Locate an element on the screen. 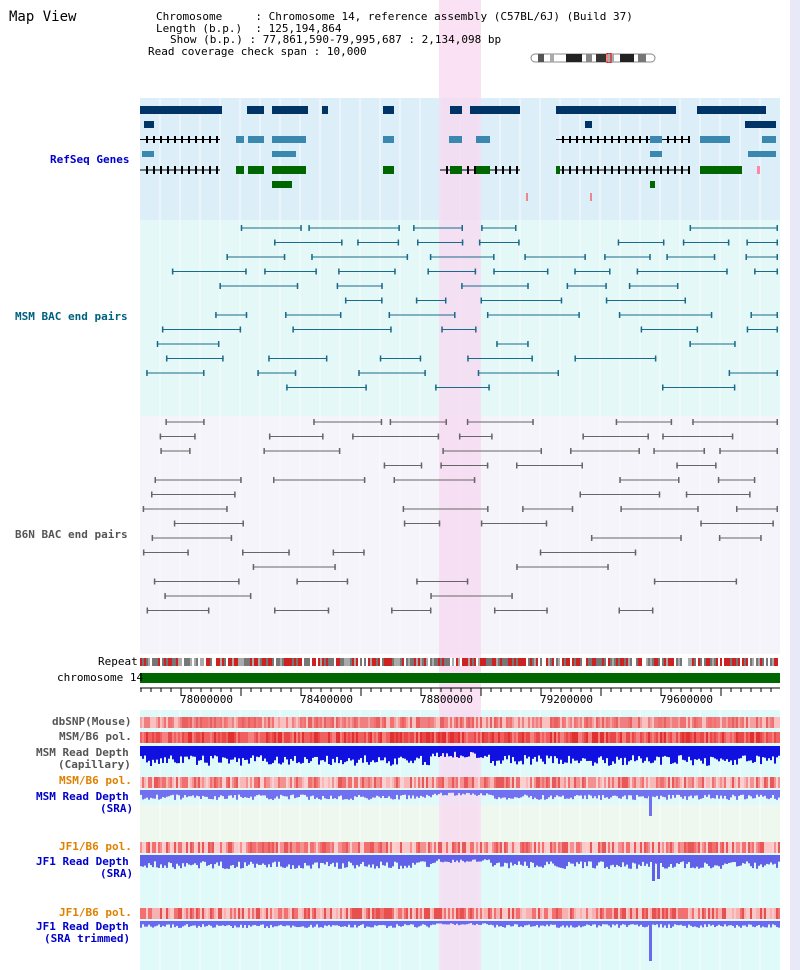 The image size is (800, 970). track-label-jf1-b6-pol-2: JF1/B6 pol. is located at coordinates (95, 912).